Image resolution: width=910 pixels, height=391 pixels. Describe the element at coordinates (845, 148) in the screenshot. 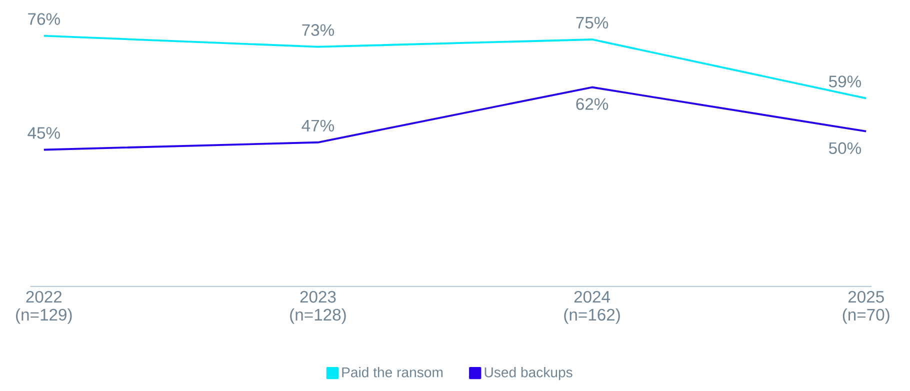

I see `data-label: 50%` at that location.